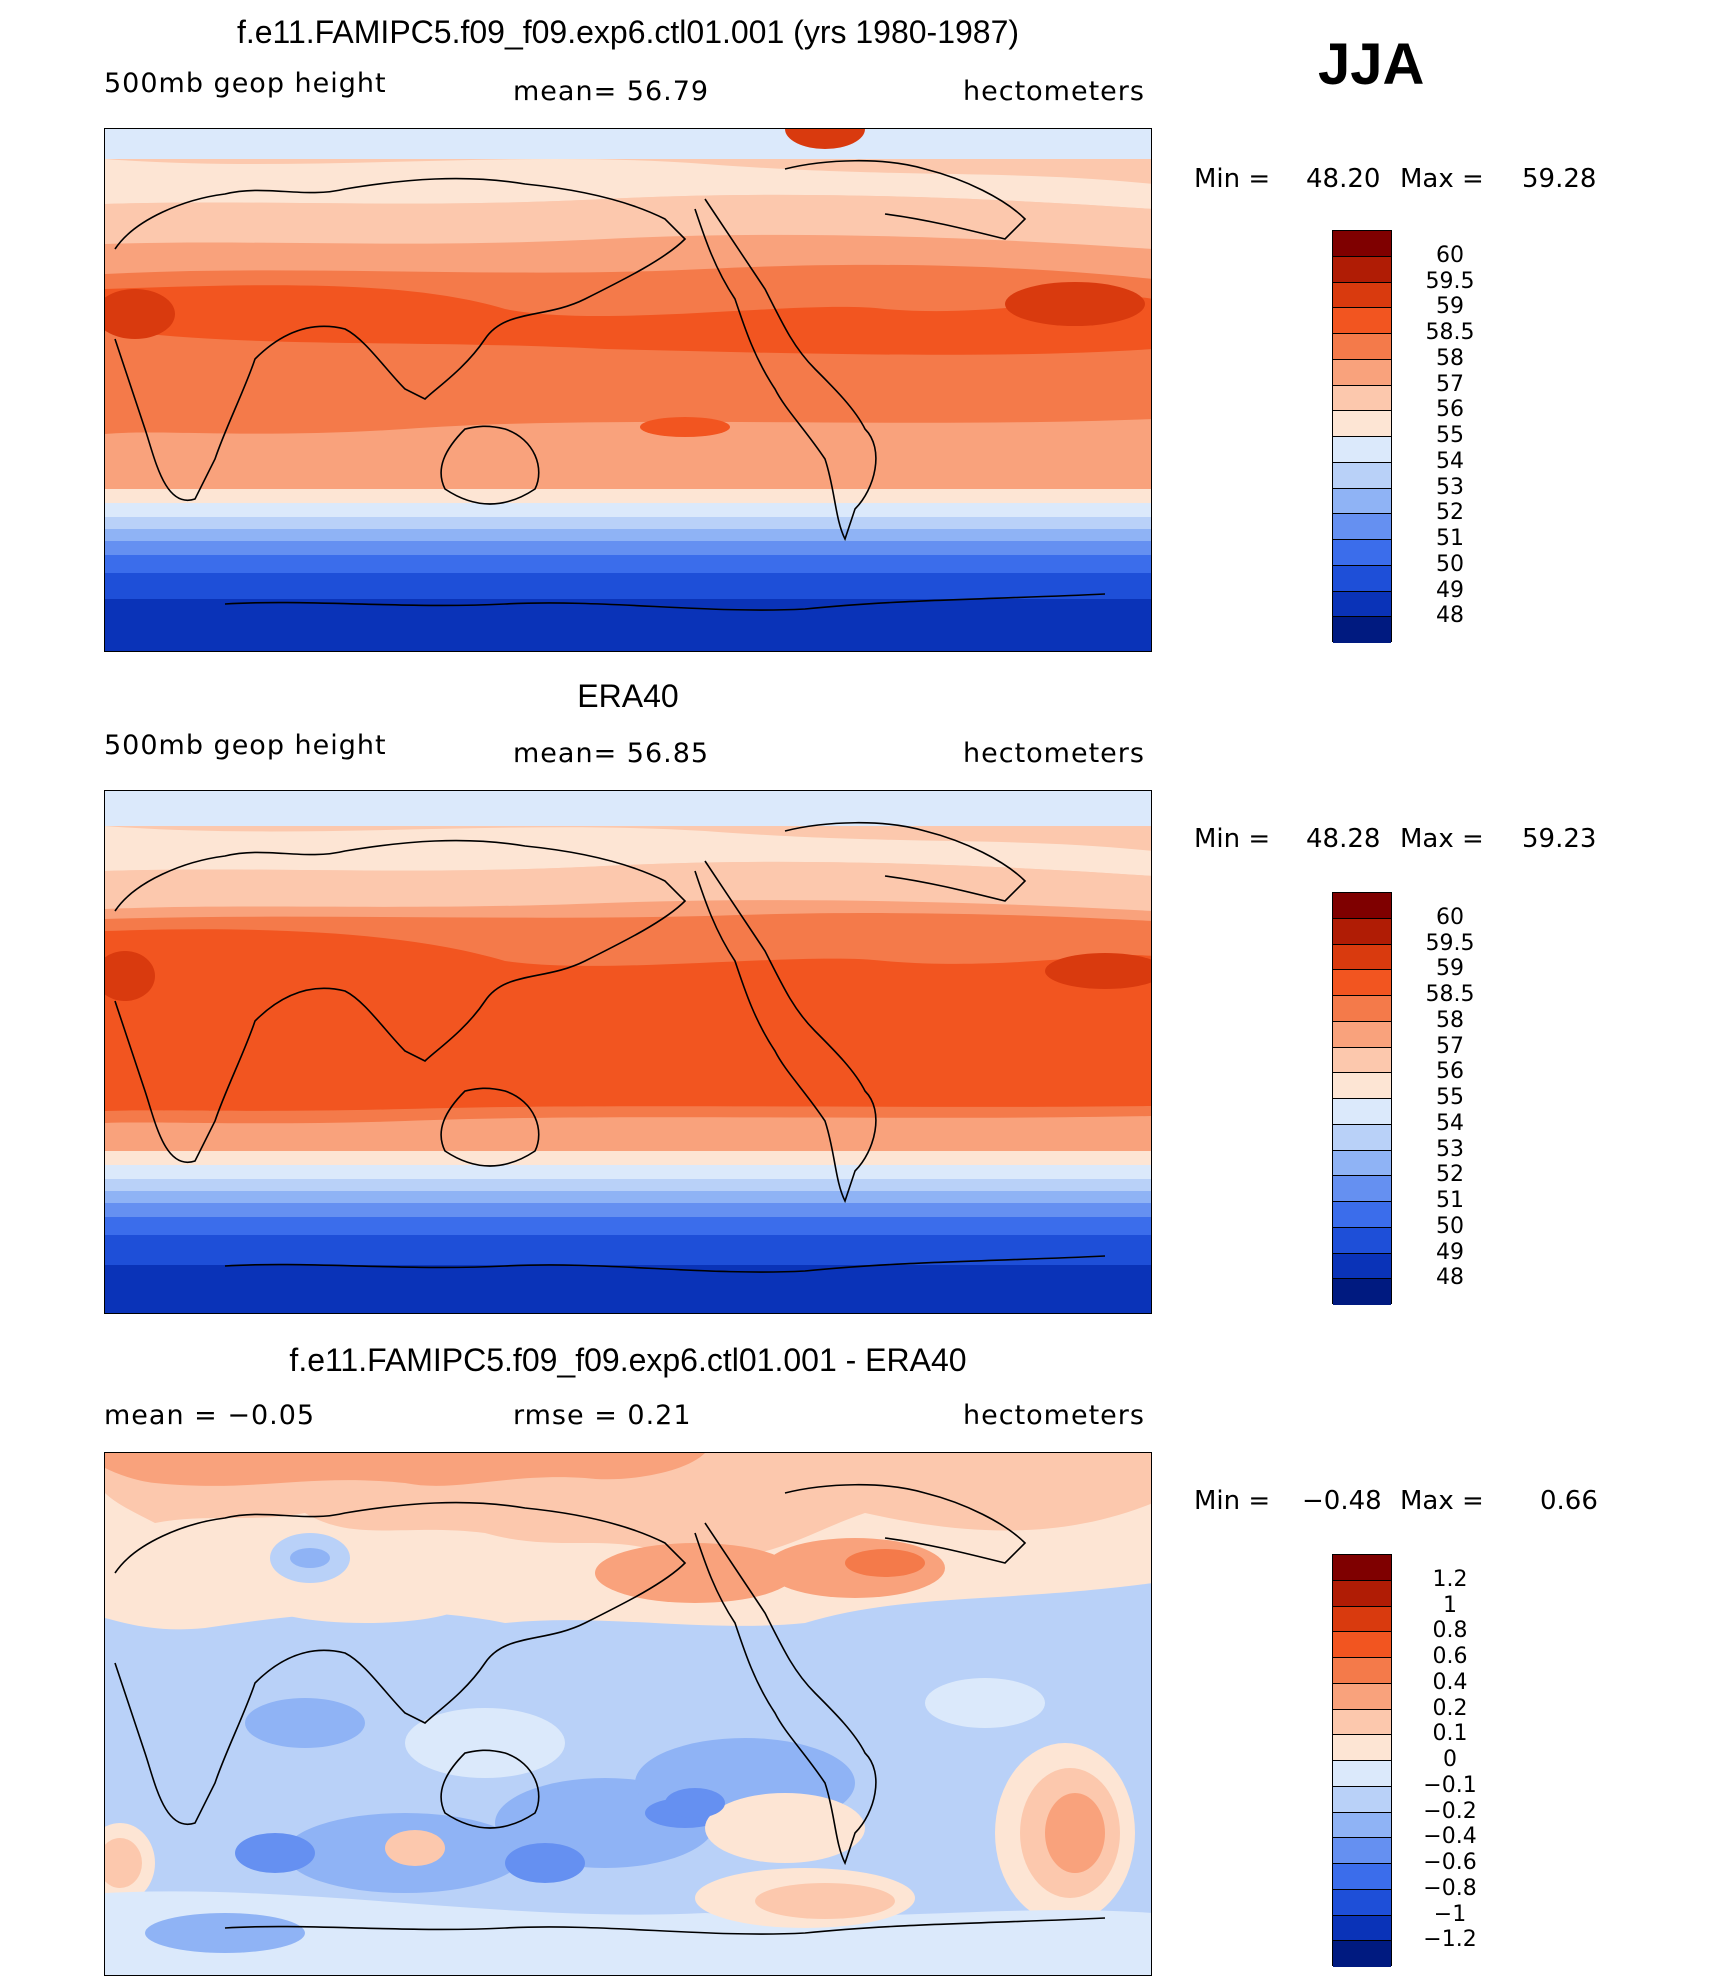 The image size is (1710, 1976). Describe the element at coordinates (1450, 487) in the screenshot. I see `panel-1-colorbar-label: 53` at that location.